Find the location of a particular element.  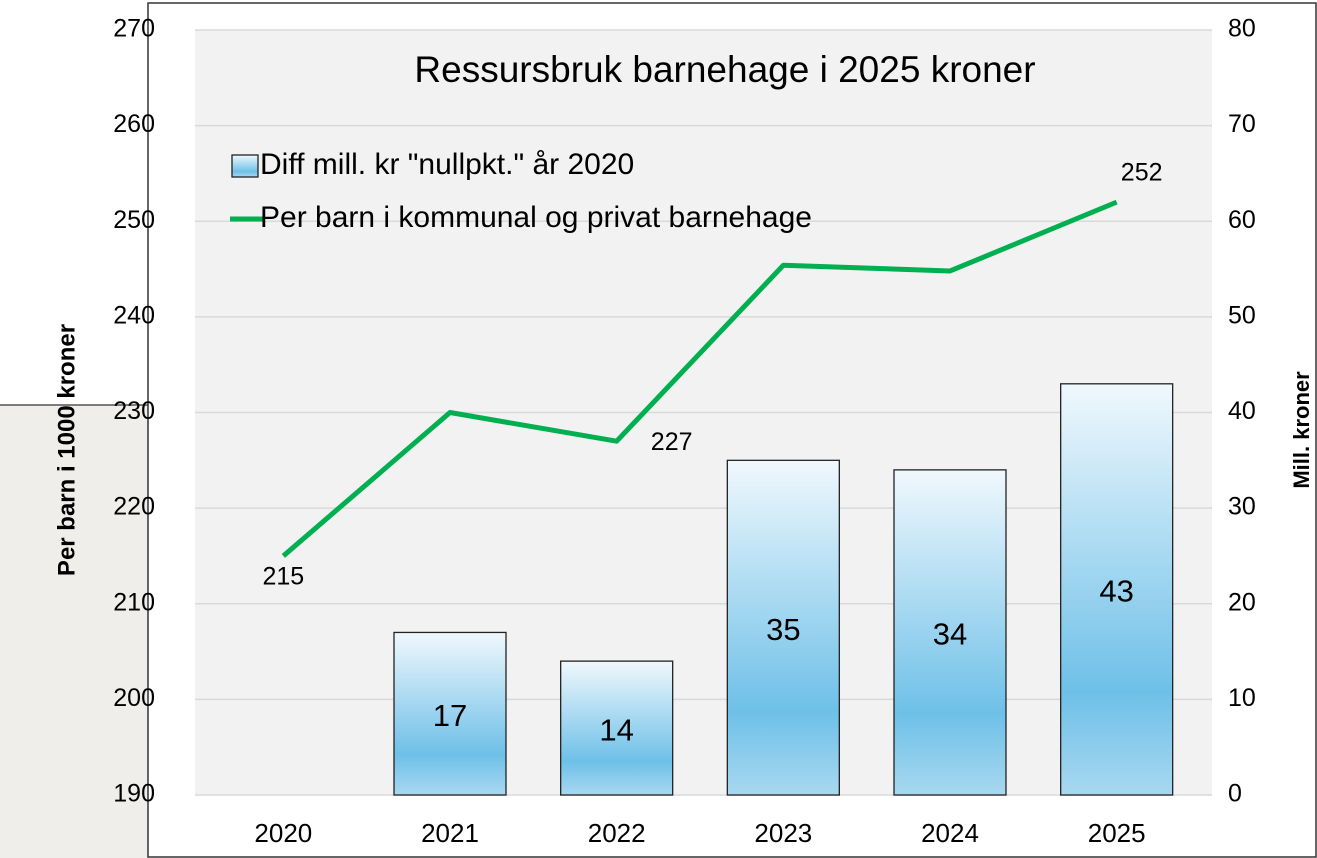

x-tick-label: 2023 is located at coordinates (783, 833).